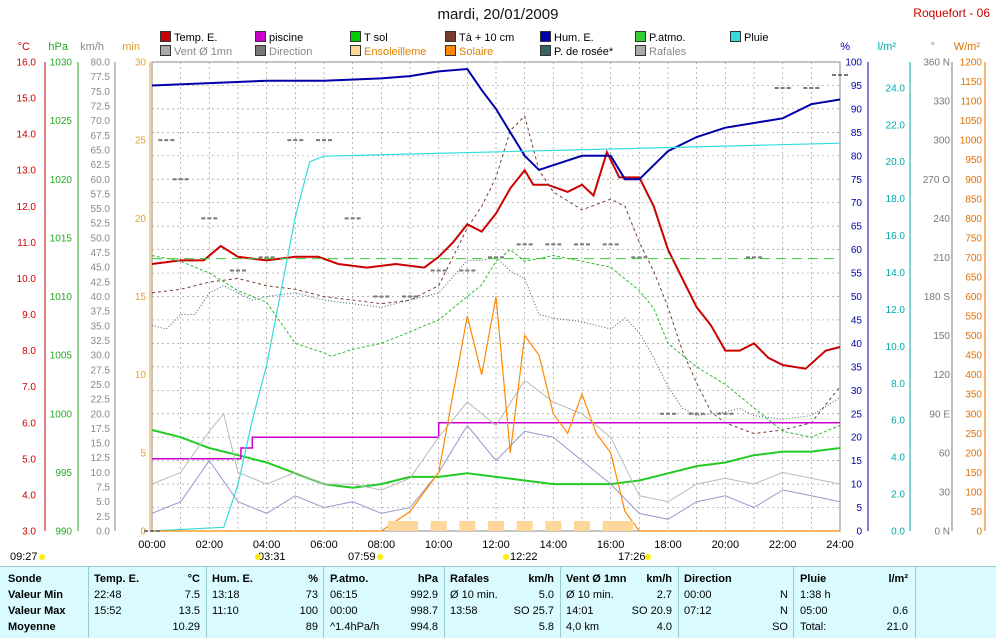 This screenshot has width=996, height=638. I want to click on stats-row: 5.8, so click(502, 627).